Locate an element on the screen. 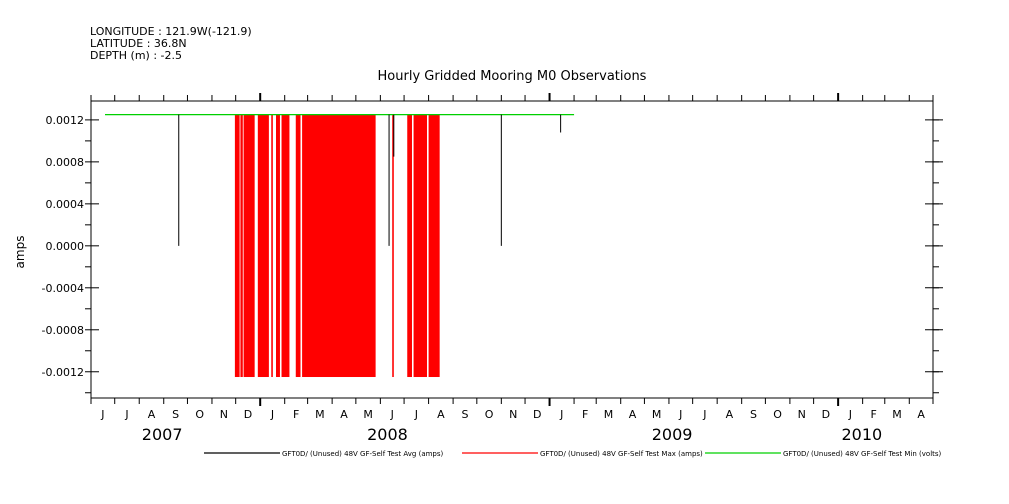 The image size is (1009, 504). y-tick-label-3: 0.0000 is located at coordinates (65, 246).